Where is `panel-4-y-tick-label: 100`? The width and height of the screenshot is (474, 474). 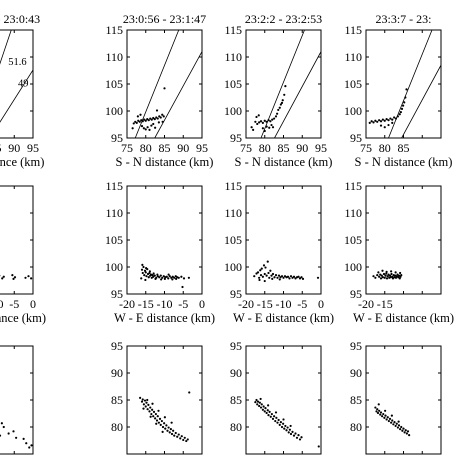
panel-4-y-tick-label: 100 is located at coordinates (353, 111).